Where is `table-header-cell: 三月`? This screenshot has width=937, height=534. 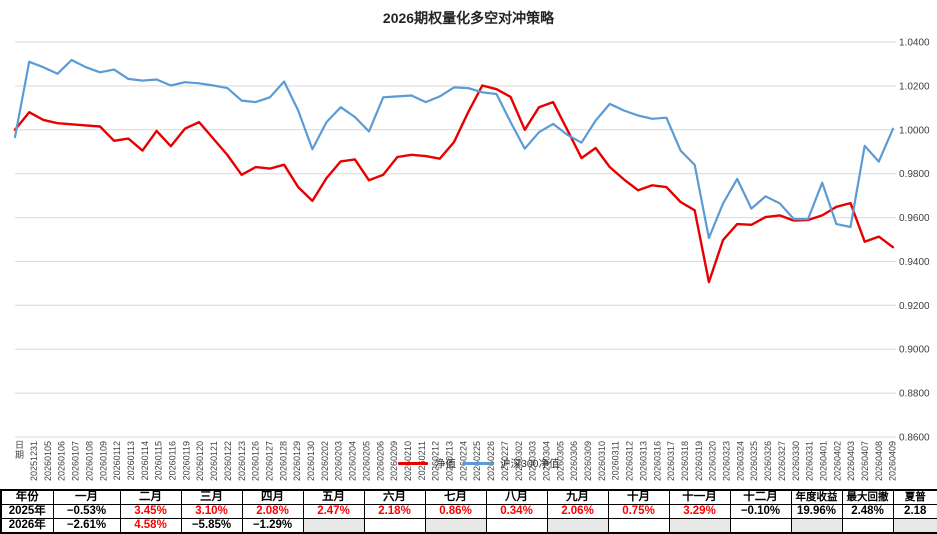
table-header-cell: 三月 is located at coordinates (211, 497).